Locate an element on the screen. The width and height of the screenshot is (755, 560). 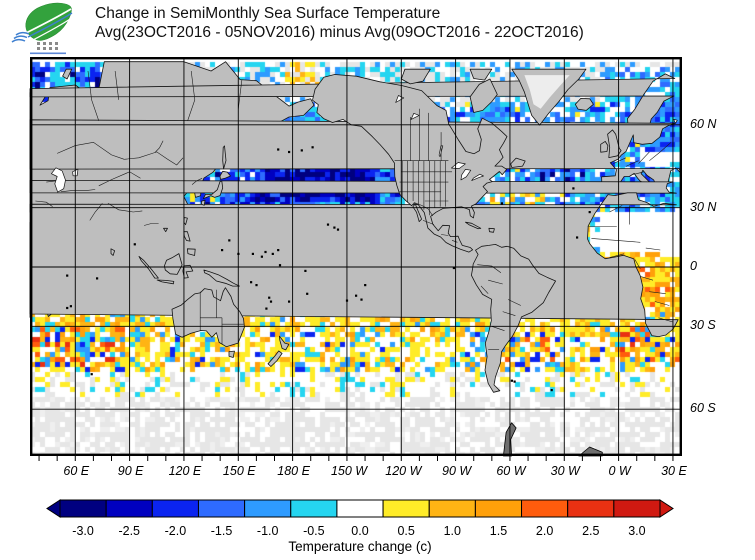
landmass-ellesmere is located at coordinates (481, 74).